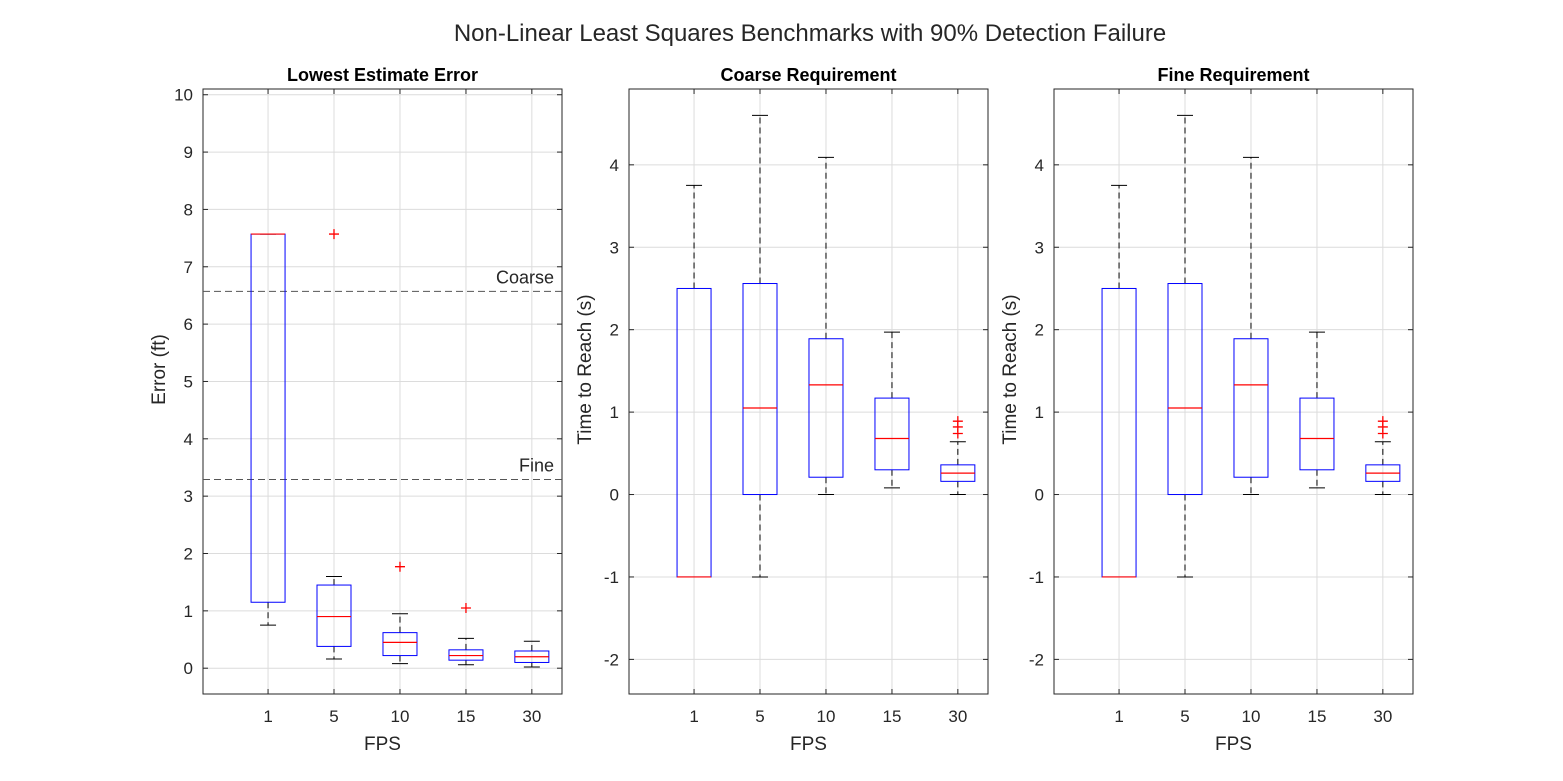 This screenshot has width=1563, height=781. What do you see at coordinates (808, 75) in the screenshot?
I see `panel-title: Coarse Requirement` at bounding box center [808, 75].